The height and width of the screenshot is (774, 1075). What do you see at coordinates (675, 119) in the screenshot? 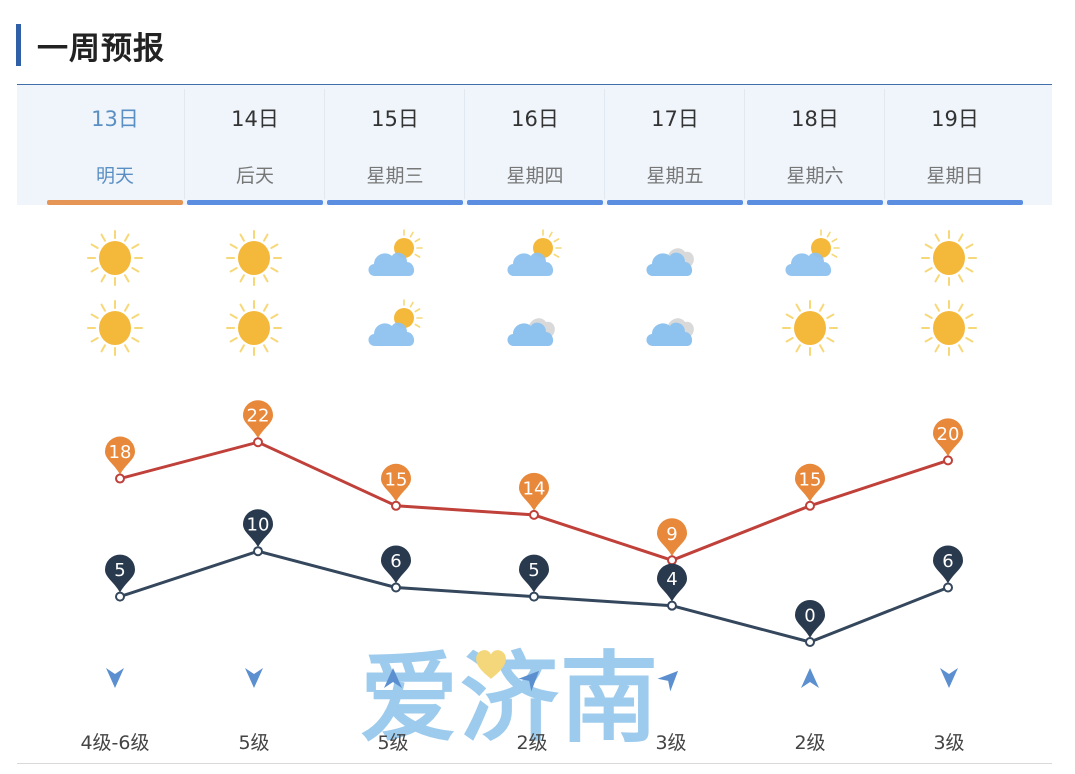
I see `tab-date: 17日` at bounding box center [675, 119].